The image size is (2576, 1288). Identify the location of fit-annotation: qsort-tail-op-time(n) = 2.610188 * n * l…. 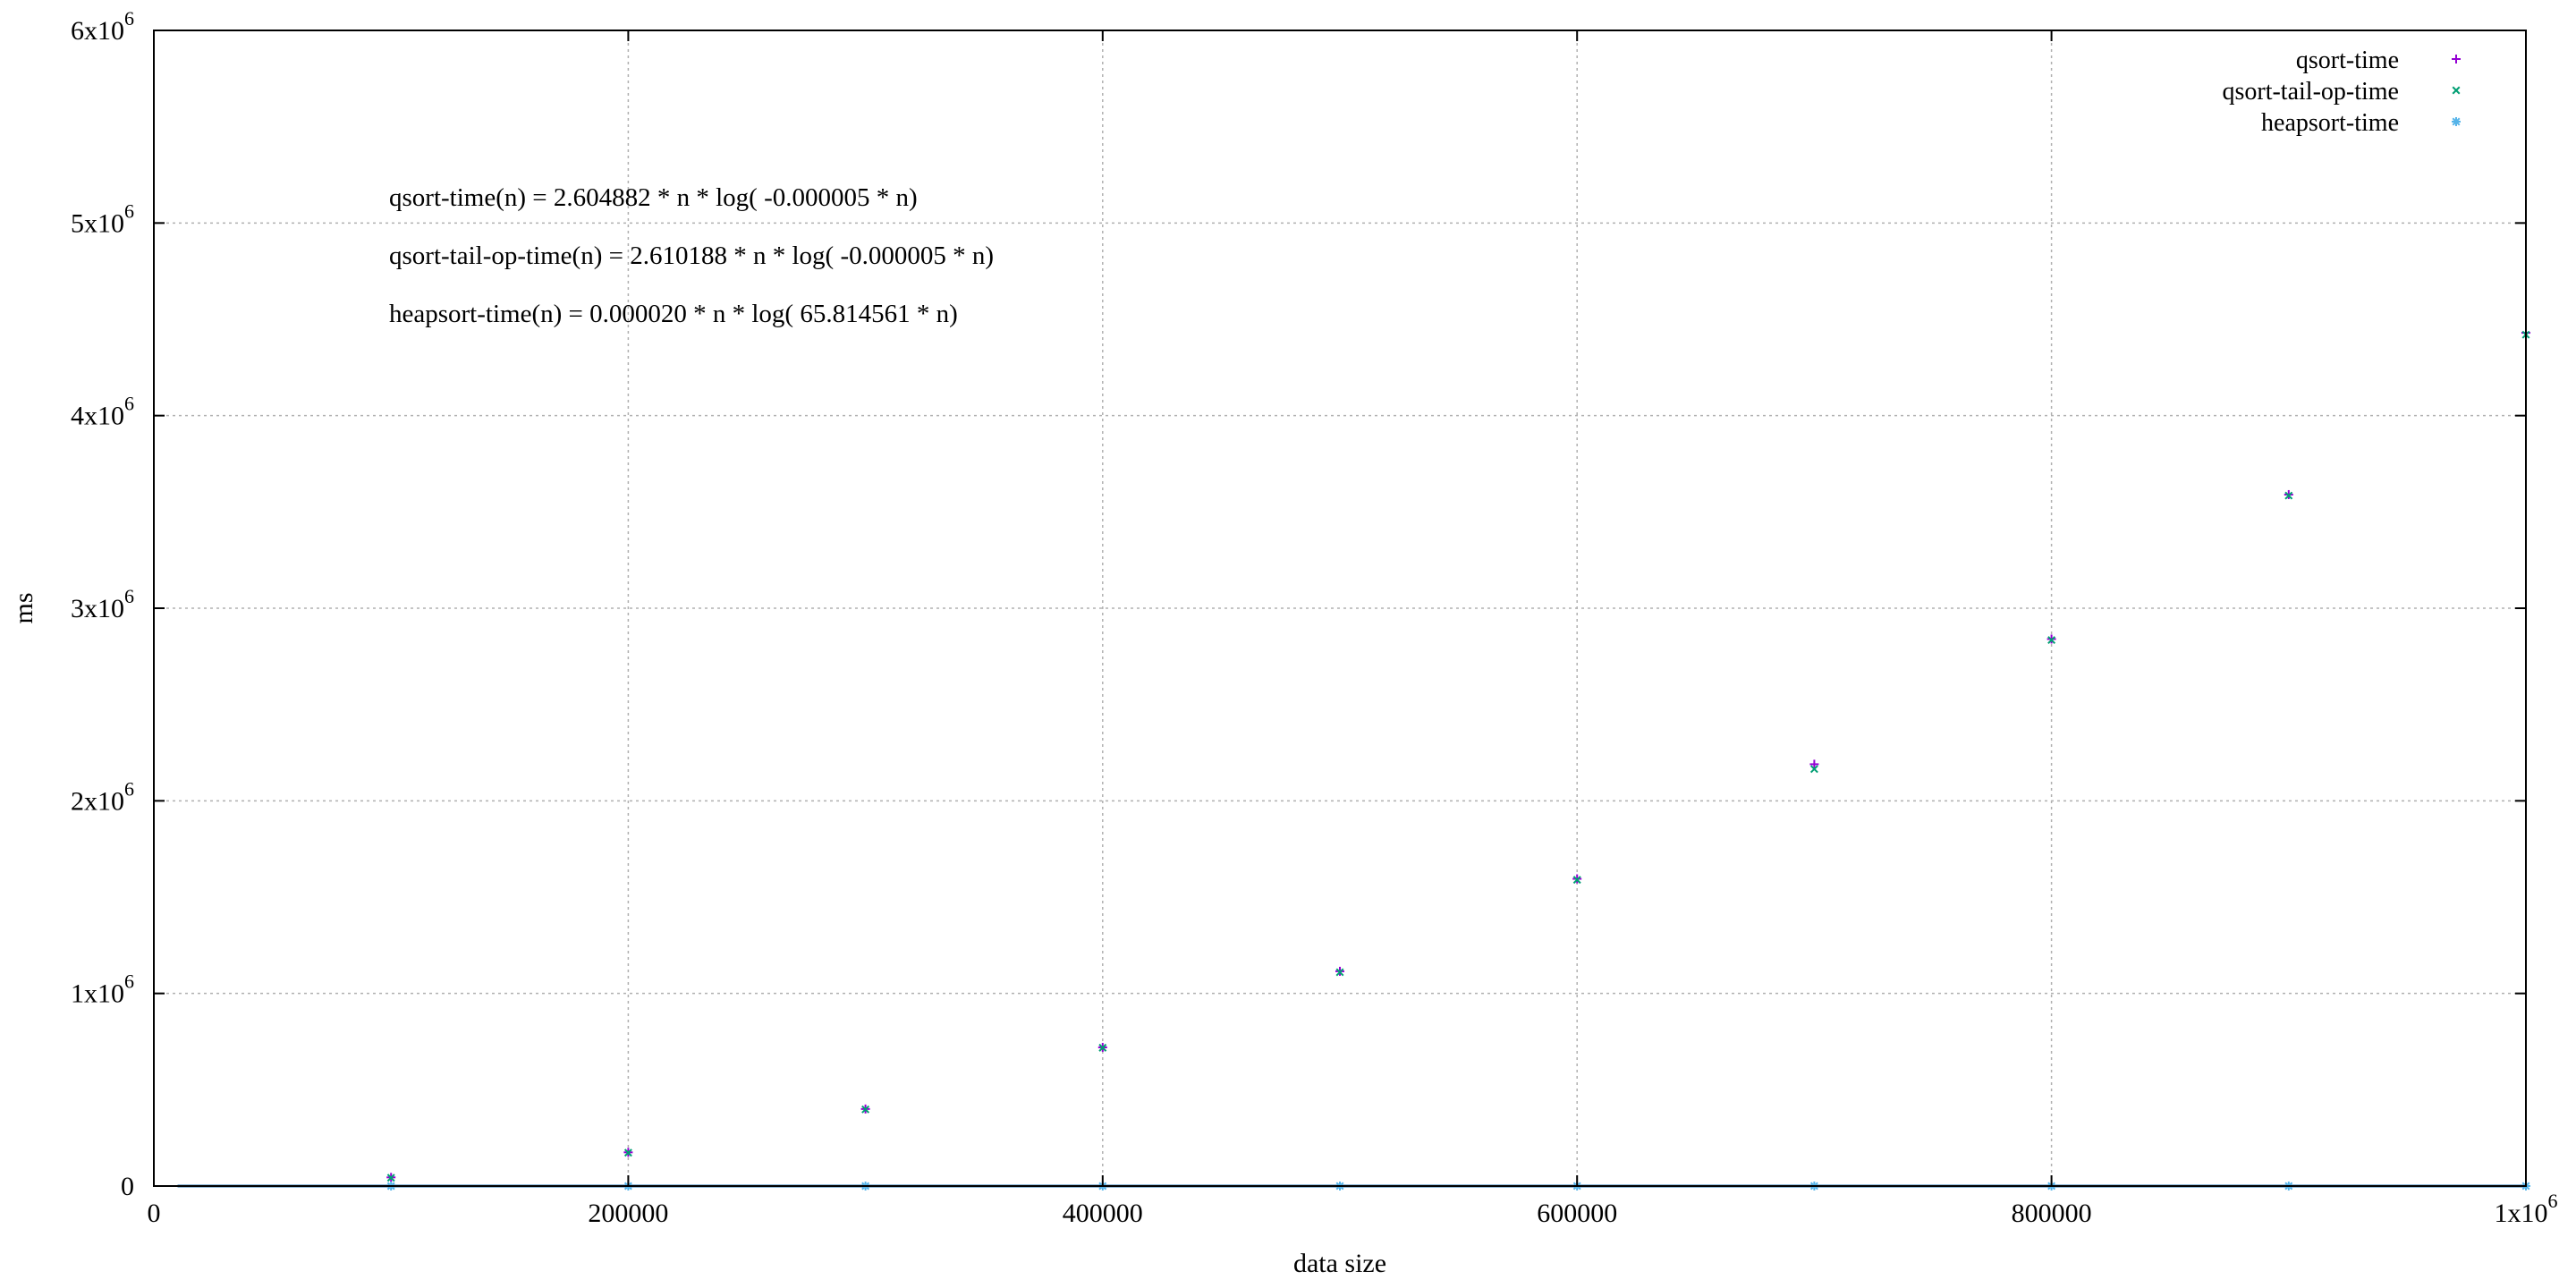
(691, 256).